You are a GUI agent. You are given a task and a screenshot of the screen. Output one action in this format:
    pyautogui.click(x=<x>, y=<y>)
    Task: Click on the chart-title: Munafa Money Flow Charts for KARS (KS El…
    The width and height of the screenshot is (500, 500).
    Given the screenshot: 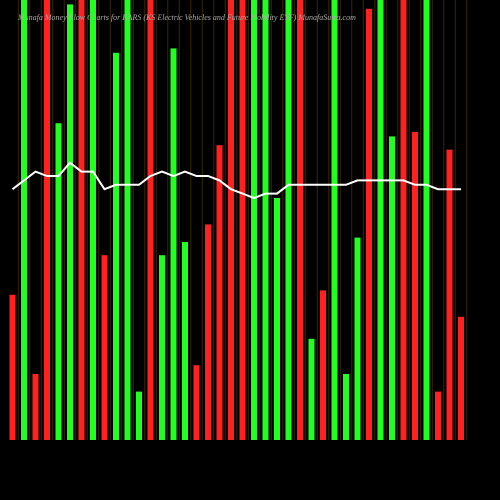 What is the action you would take?
    pyautogui.click(x=186, y=17)
    